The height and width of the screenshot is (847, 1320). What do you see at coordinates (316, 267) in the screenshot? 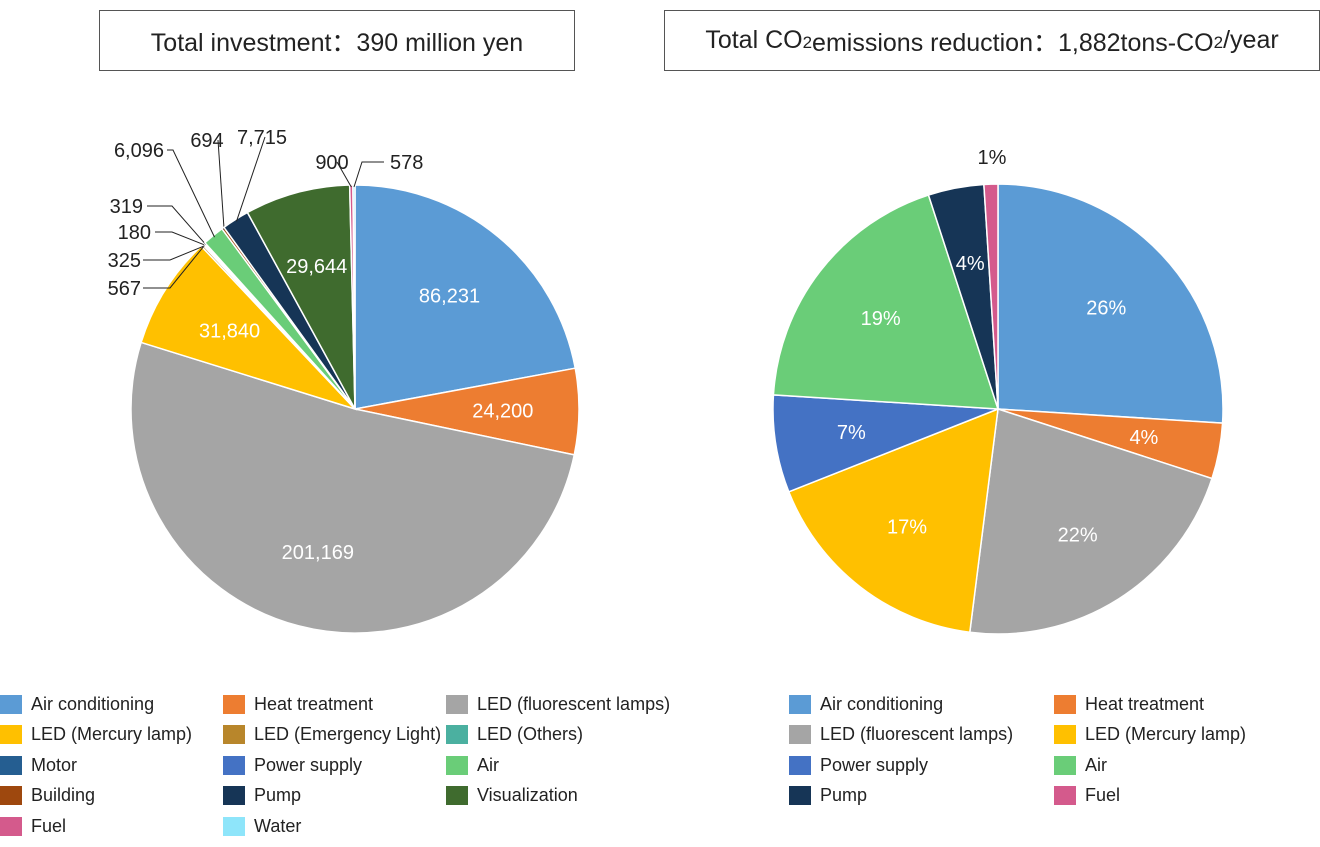
I see `investment-label-visualization: 29,644` at bounding box center [316, 267].